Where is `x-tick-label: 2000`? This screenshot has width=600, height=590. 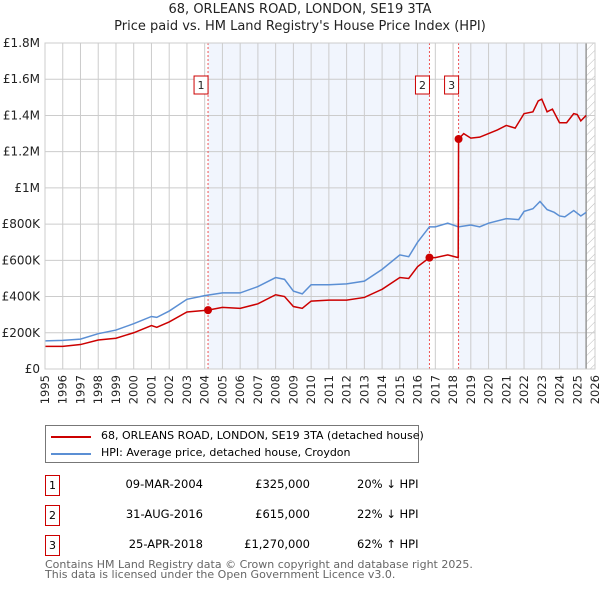 x-tick-label: 2000 is located at coordinates (134, 389).